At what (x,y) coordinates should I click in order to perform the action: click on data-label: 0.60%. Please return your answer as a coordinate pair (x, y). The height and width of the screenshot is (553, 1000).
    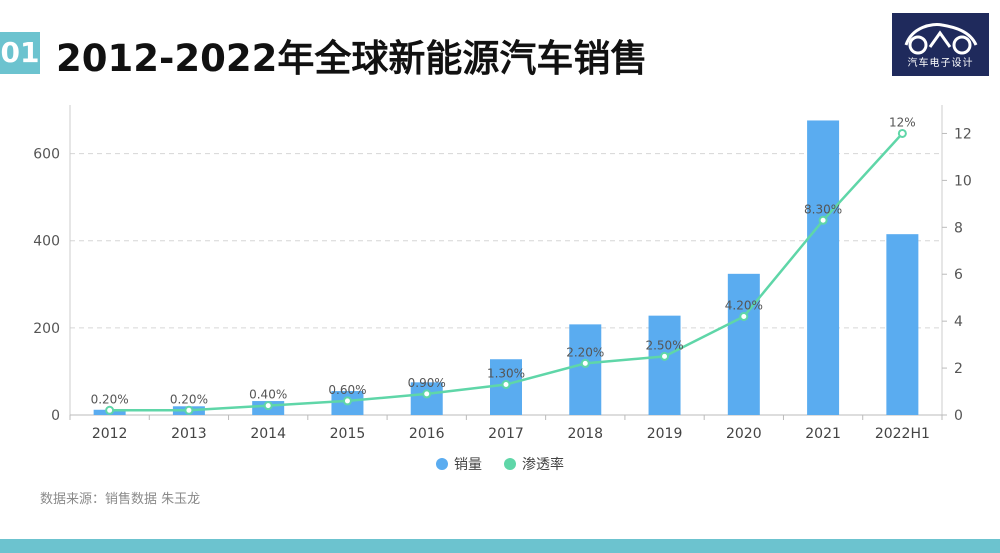
    Looking at the image, I should click on (347, 390).